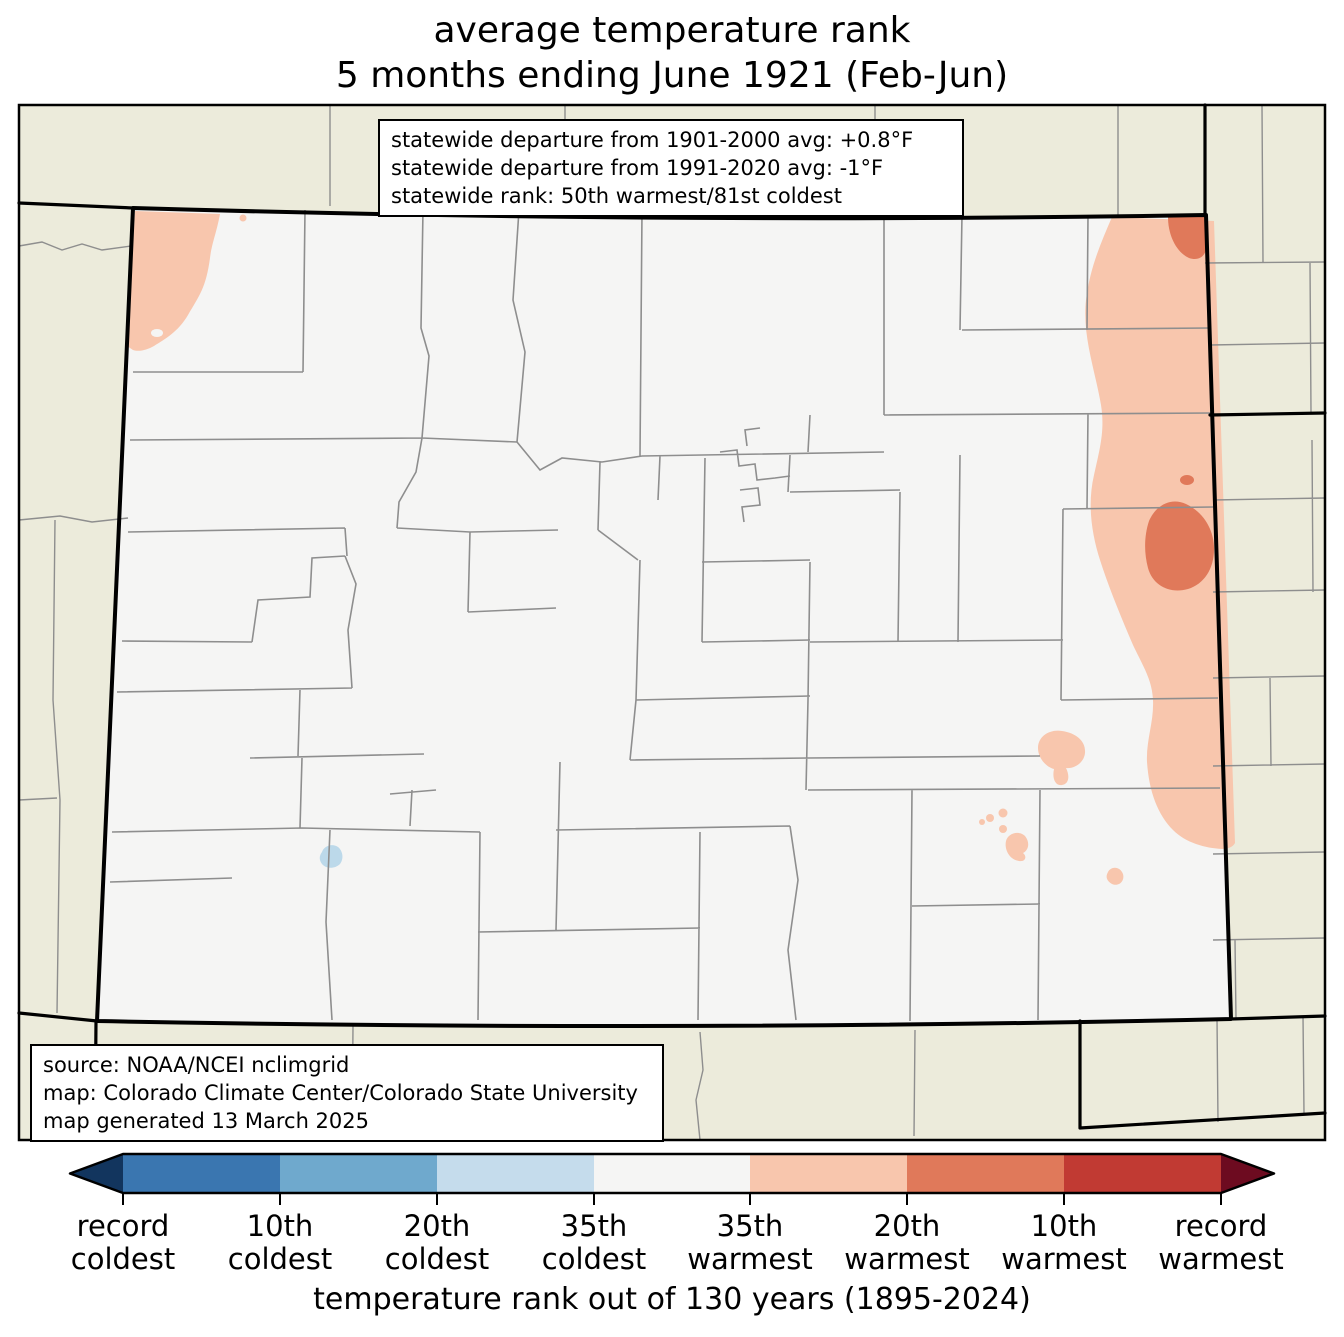 Image resolution: width=1344 pixels, height=1337 pixels. I want to click on colorbar, so click(672, 1178).